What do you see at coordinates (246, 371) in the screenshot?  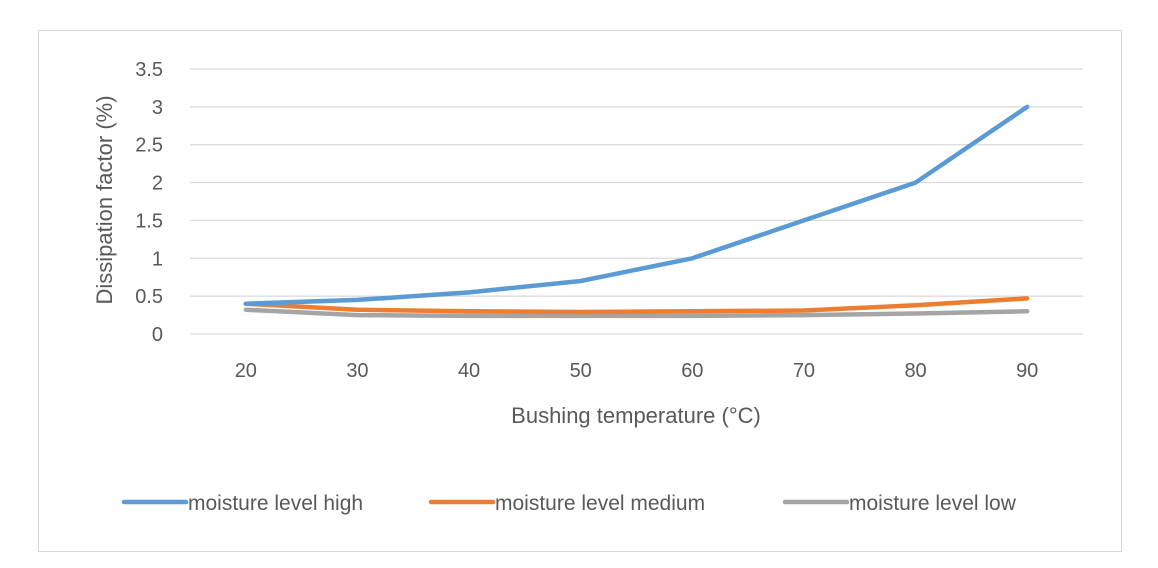 I see `x-tick-label: 20` at bounding box center [246, 371].